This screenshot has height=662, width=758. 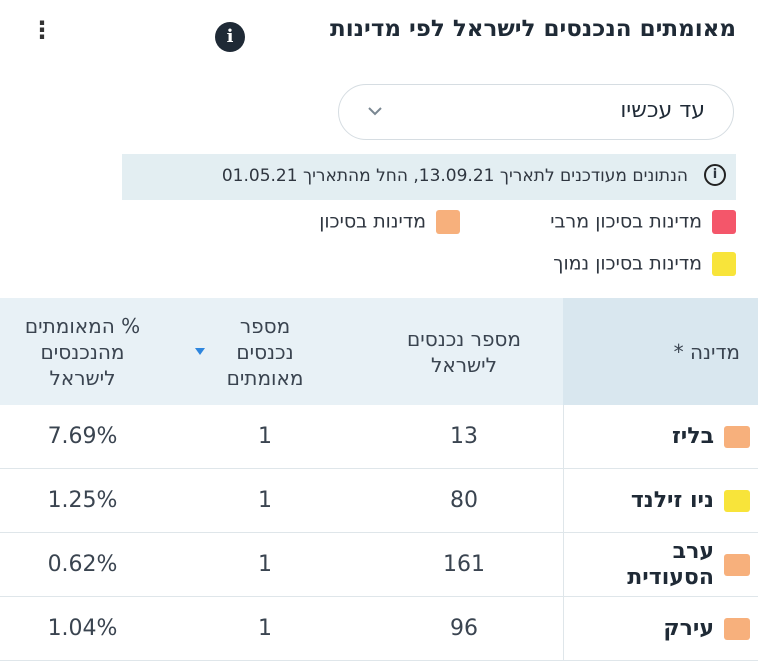 What do you see at coordinates (672, 500) in the screenshot?
I see `country-name: ניו זילנד` at bounding box center [672, 500].